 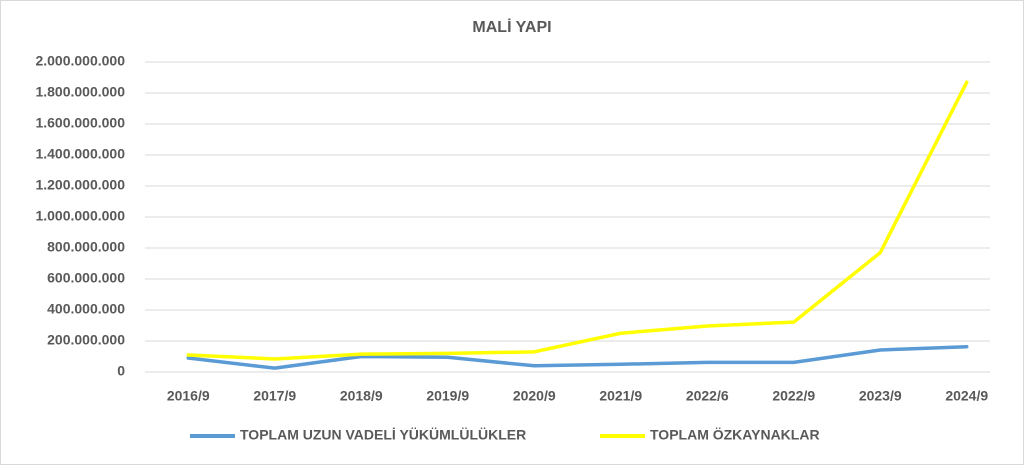 What do you see at coordinates (383, 435) in the screenshot?
I see `legend-label: TOPLAM UZUN VADELİ YÜKÜMLÜLÜKLER` at bounding box center [383, 435].